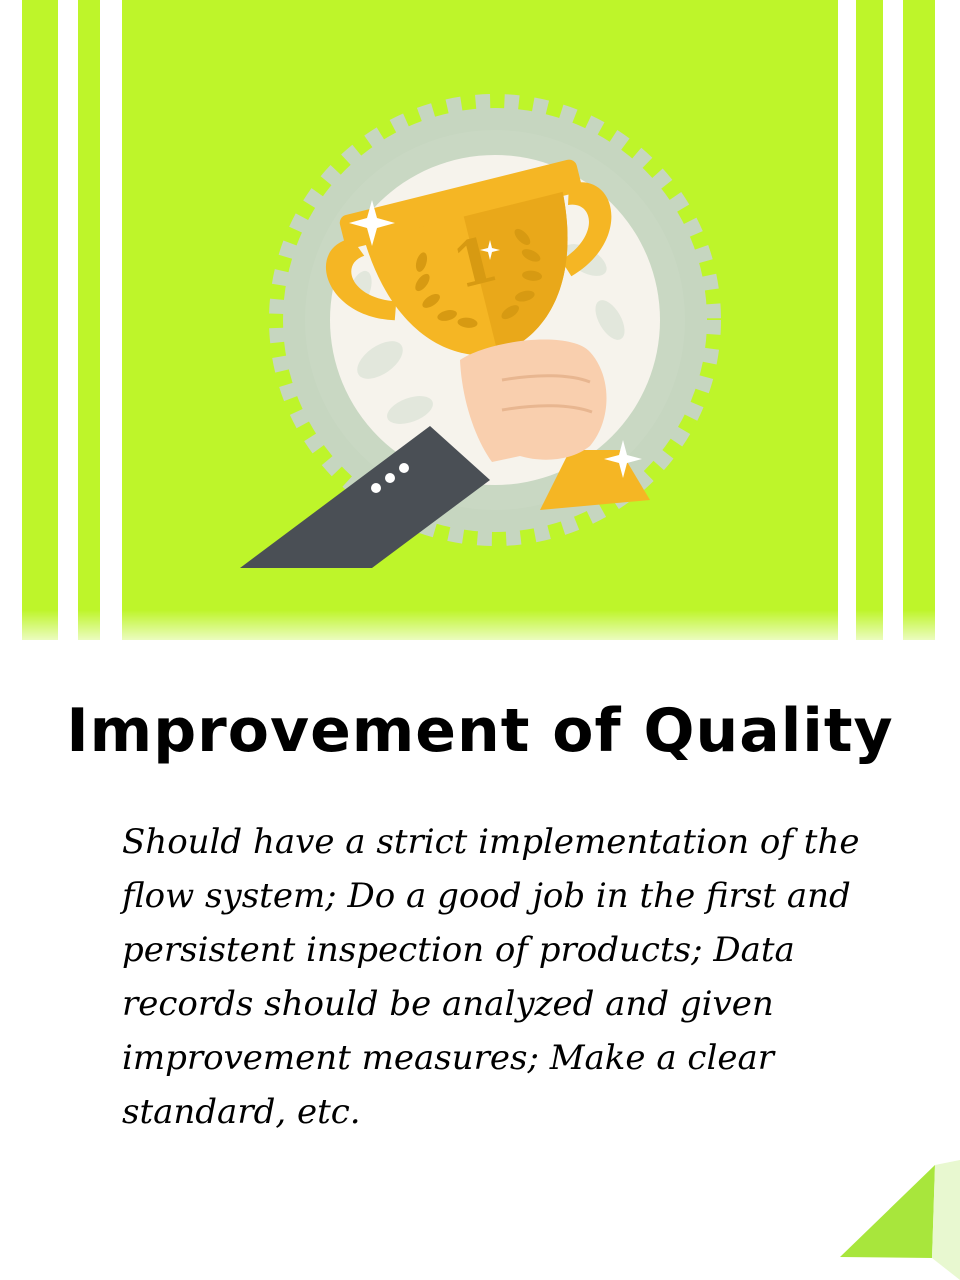  What do you see at coordinates (480, 731) in the screenshot?
I see `page-title: Improvement of Quality` at bounding box center [480, 731].